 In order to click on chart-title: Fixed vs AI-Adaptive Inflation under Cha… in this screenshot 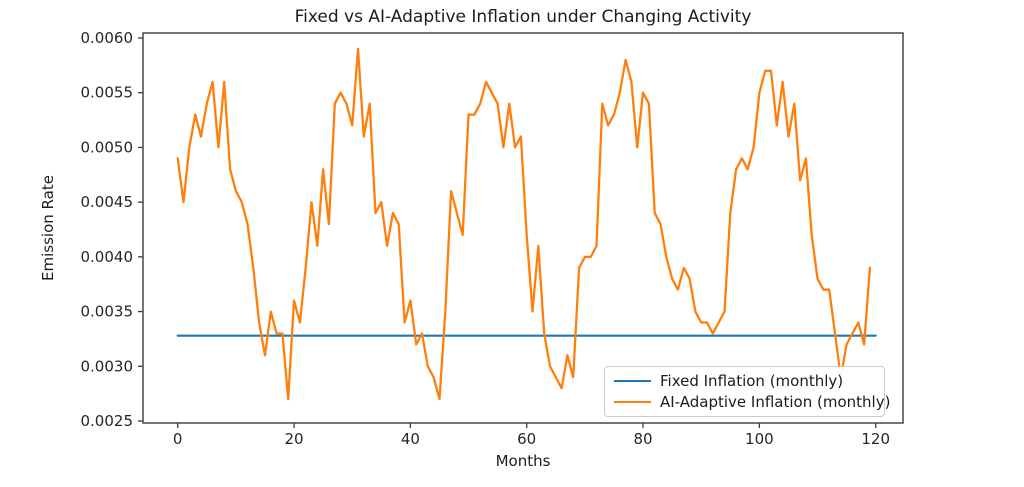, I will do `click(523, 17)`.